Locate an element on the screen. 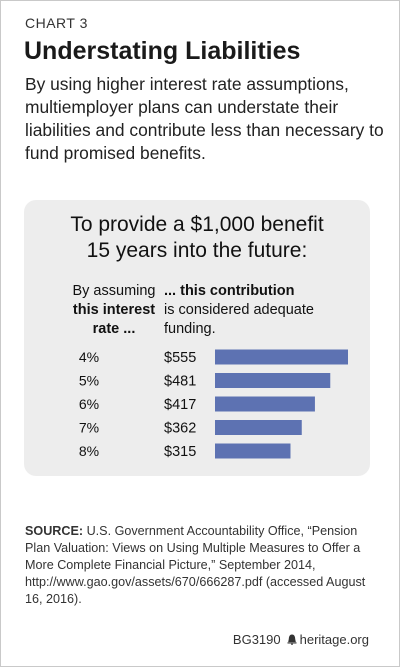  contribution-value-label: $362 is located at coordinates (180, 429).